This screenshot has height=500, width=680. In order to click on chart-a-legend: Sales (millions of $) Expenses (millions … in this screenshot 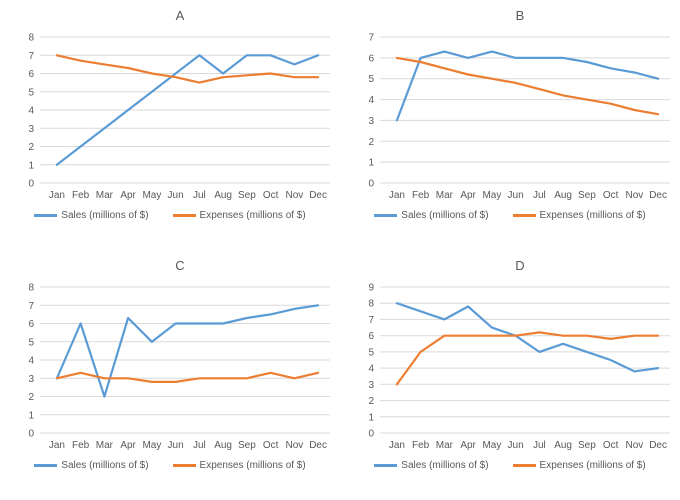, I will do `click(170, 215)`.